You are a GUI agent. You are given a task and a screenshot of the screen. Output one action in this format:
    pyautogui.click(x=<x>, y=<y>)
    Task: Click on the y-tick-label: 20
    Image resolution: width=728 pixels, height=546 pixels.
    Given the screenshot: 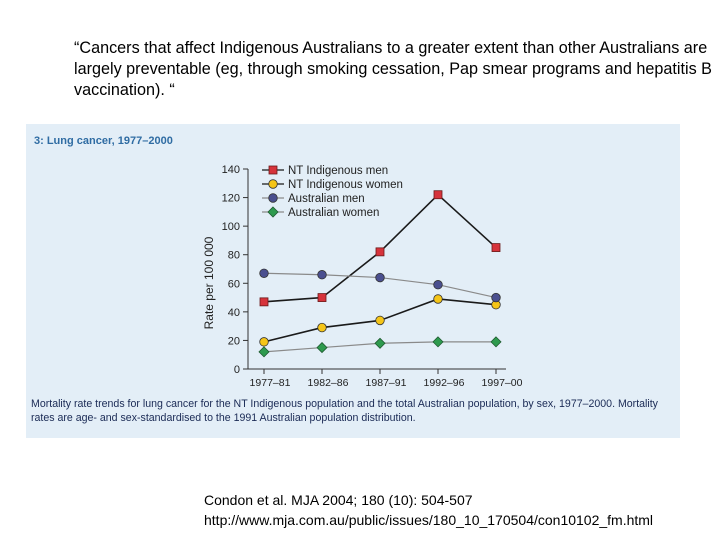 What is the action you would take?
    pyautogui.click(x=234, y=341)
    